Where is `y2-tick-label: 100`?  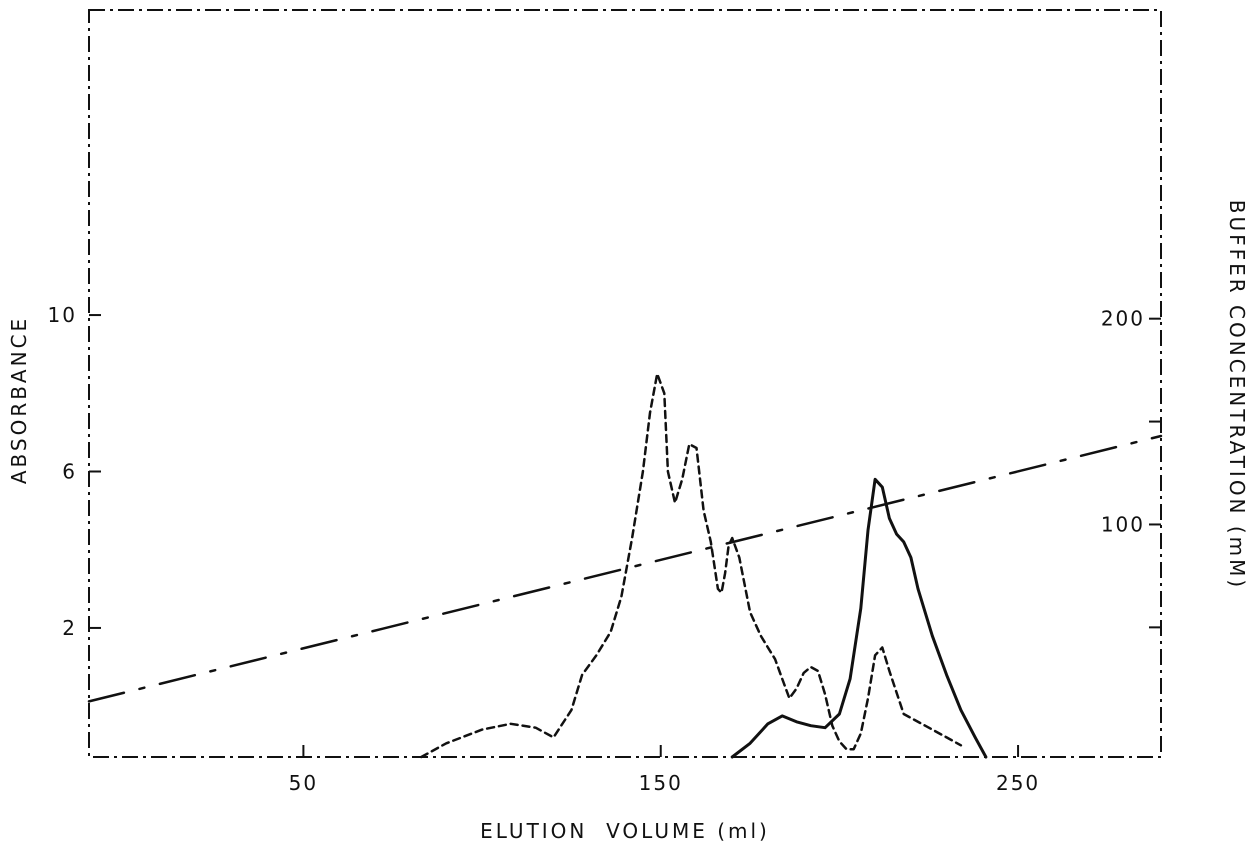 y2-tick-label: 100 is located at coordinates (1123, 524).